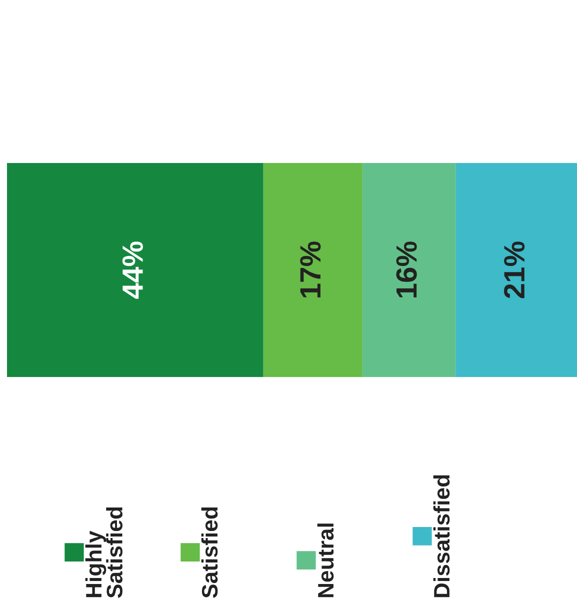 This screenshot has width=577, height=615. Describe the element at coordinates (406, 270) in the screenshot. I see `data-label: 16%` at that location.